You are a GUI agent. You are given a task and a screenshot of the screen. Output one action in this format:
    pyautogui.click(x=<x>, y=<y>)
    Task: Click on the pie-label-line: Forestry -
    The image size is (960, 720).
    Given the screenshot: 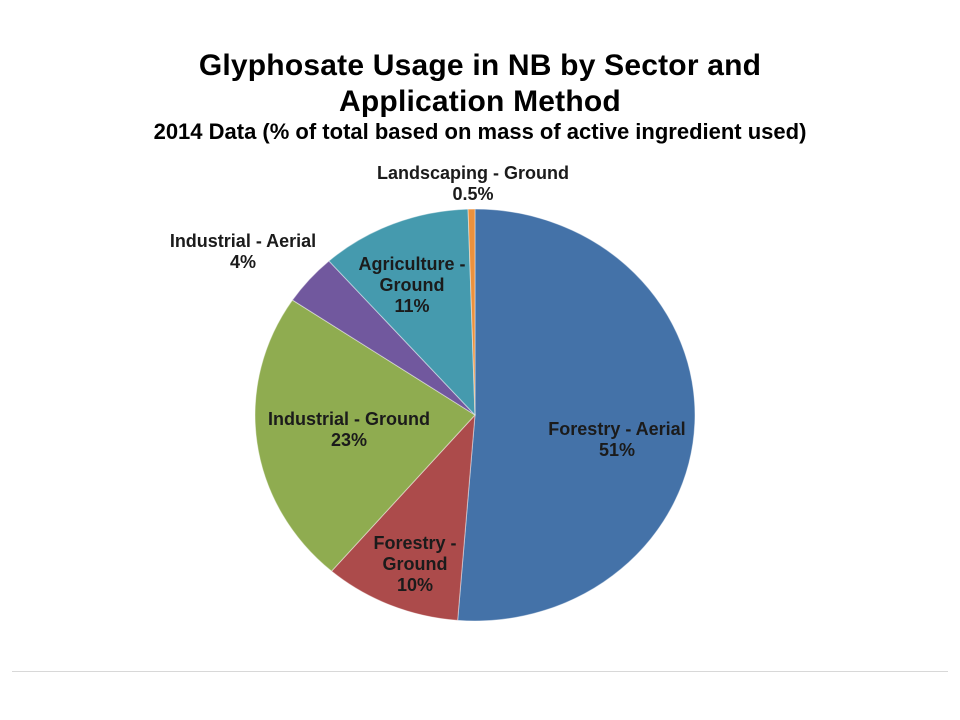 What is the action you would take?
    pyautogui.click(x=415, y=543)
    